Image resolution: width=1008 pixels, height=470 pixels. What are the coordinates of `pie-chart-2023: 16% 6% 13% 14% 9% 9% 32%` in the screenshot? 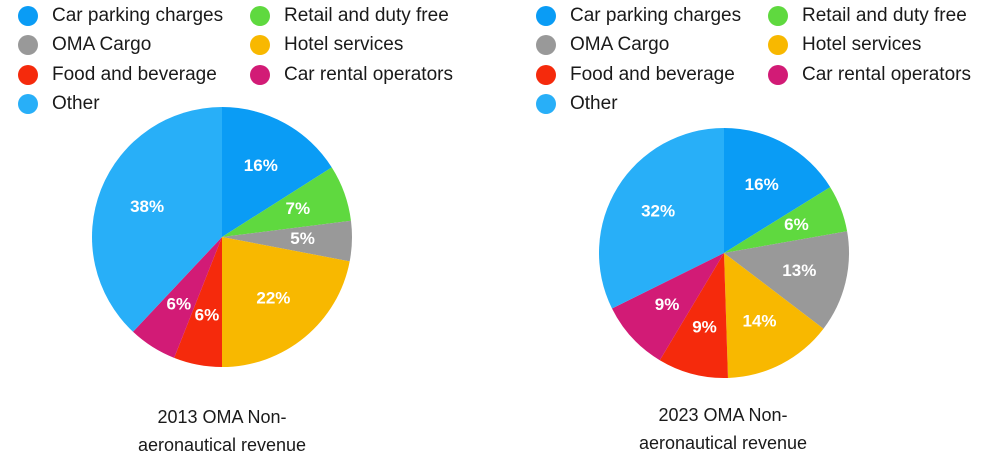 It's located at (723, 253).